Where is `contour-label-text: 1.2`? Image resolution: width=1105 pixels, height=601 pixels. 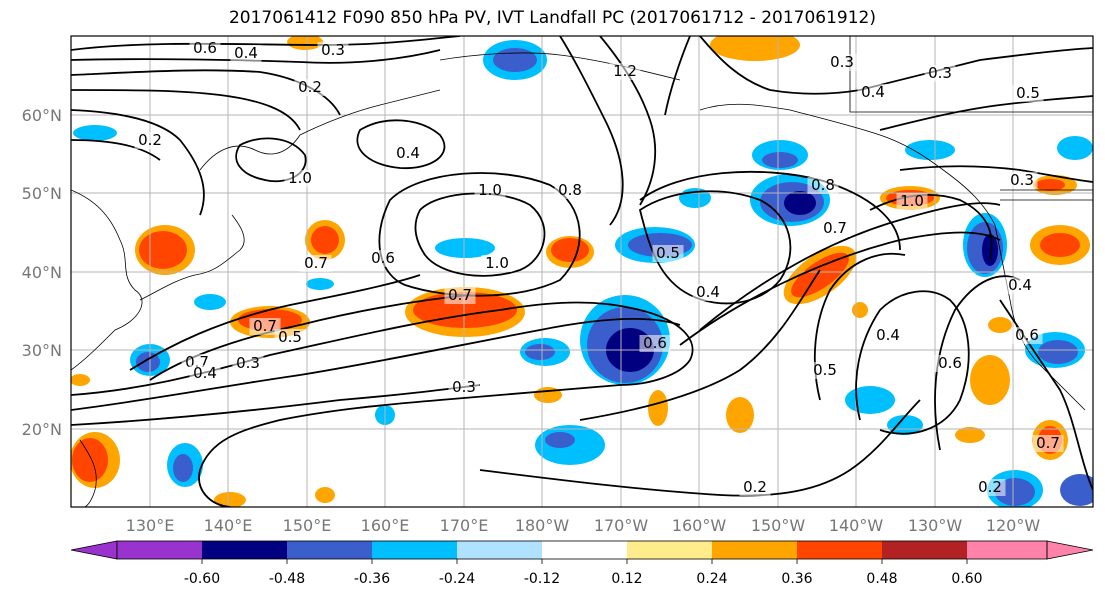
contour-label-text: 1.2 is located at coordinates (625, 71).